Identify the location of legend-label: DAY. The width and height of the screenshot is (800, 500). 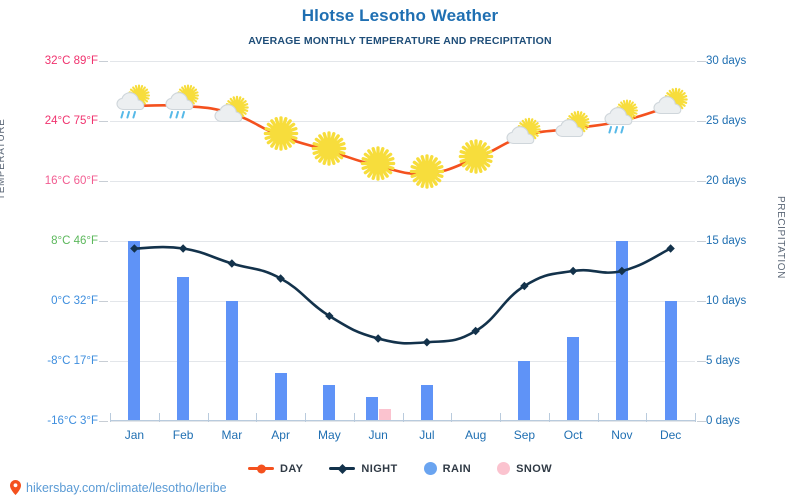
(292, 468).